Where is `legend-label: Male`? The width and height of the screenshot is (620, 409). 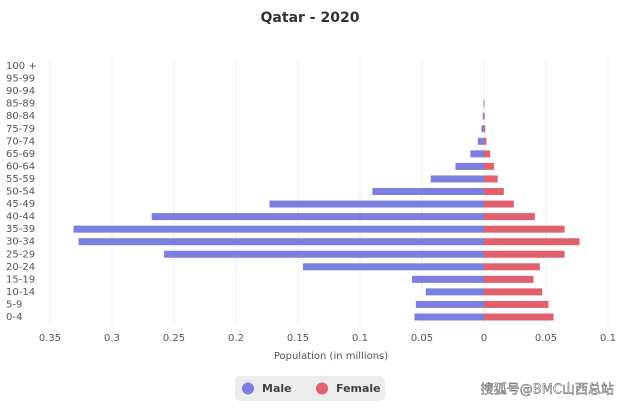
legend-label: Male is located at coordinates (277, 388).